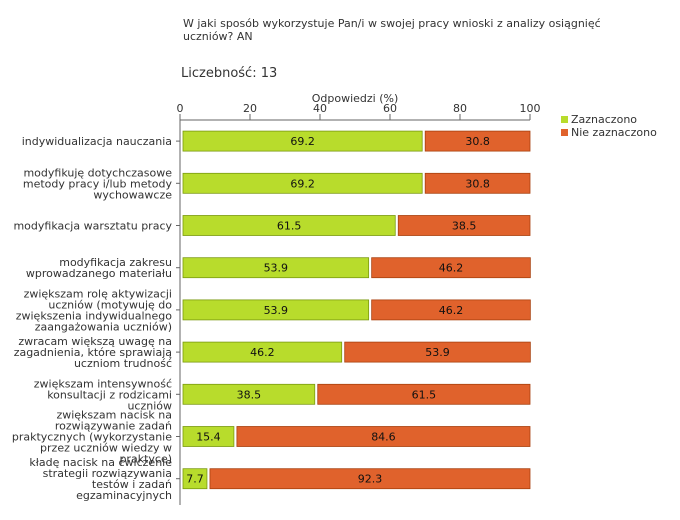 This screenshot has height=520, width=680. What do you see at coordinates (250, 108) in the screenshot?
I see `x-tick-label: 20` at bounding box center [250, 108].